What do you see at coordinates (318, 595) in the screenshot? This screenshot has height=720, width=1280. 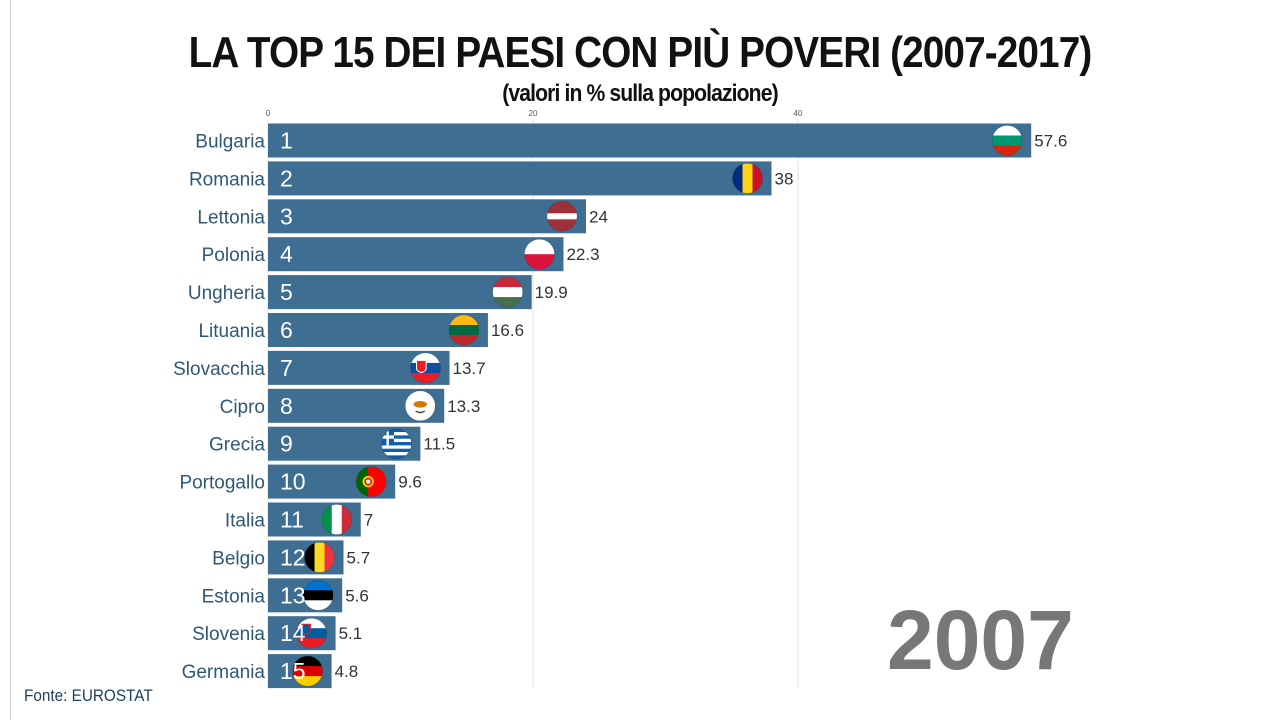 I see `estonia-flag-icon` at bounding box center [318, 595].